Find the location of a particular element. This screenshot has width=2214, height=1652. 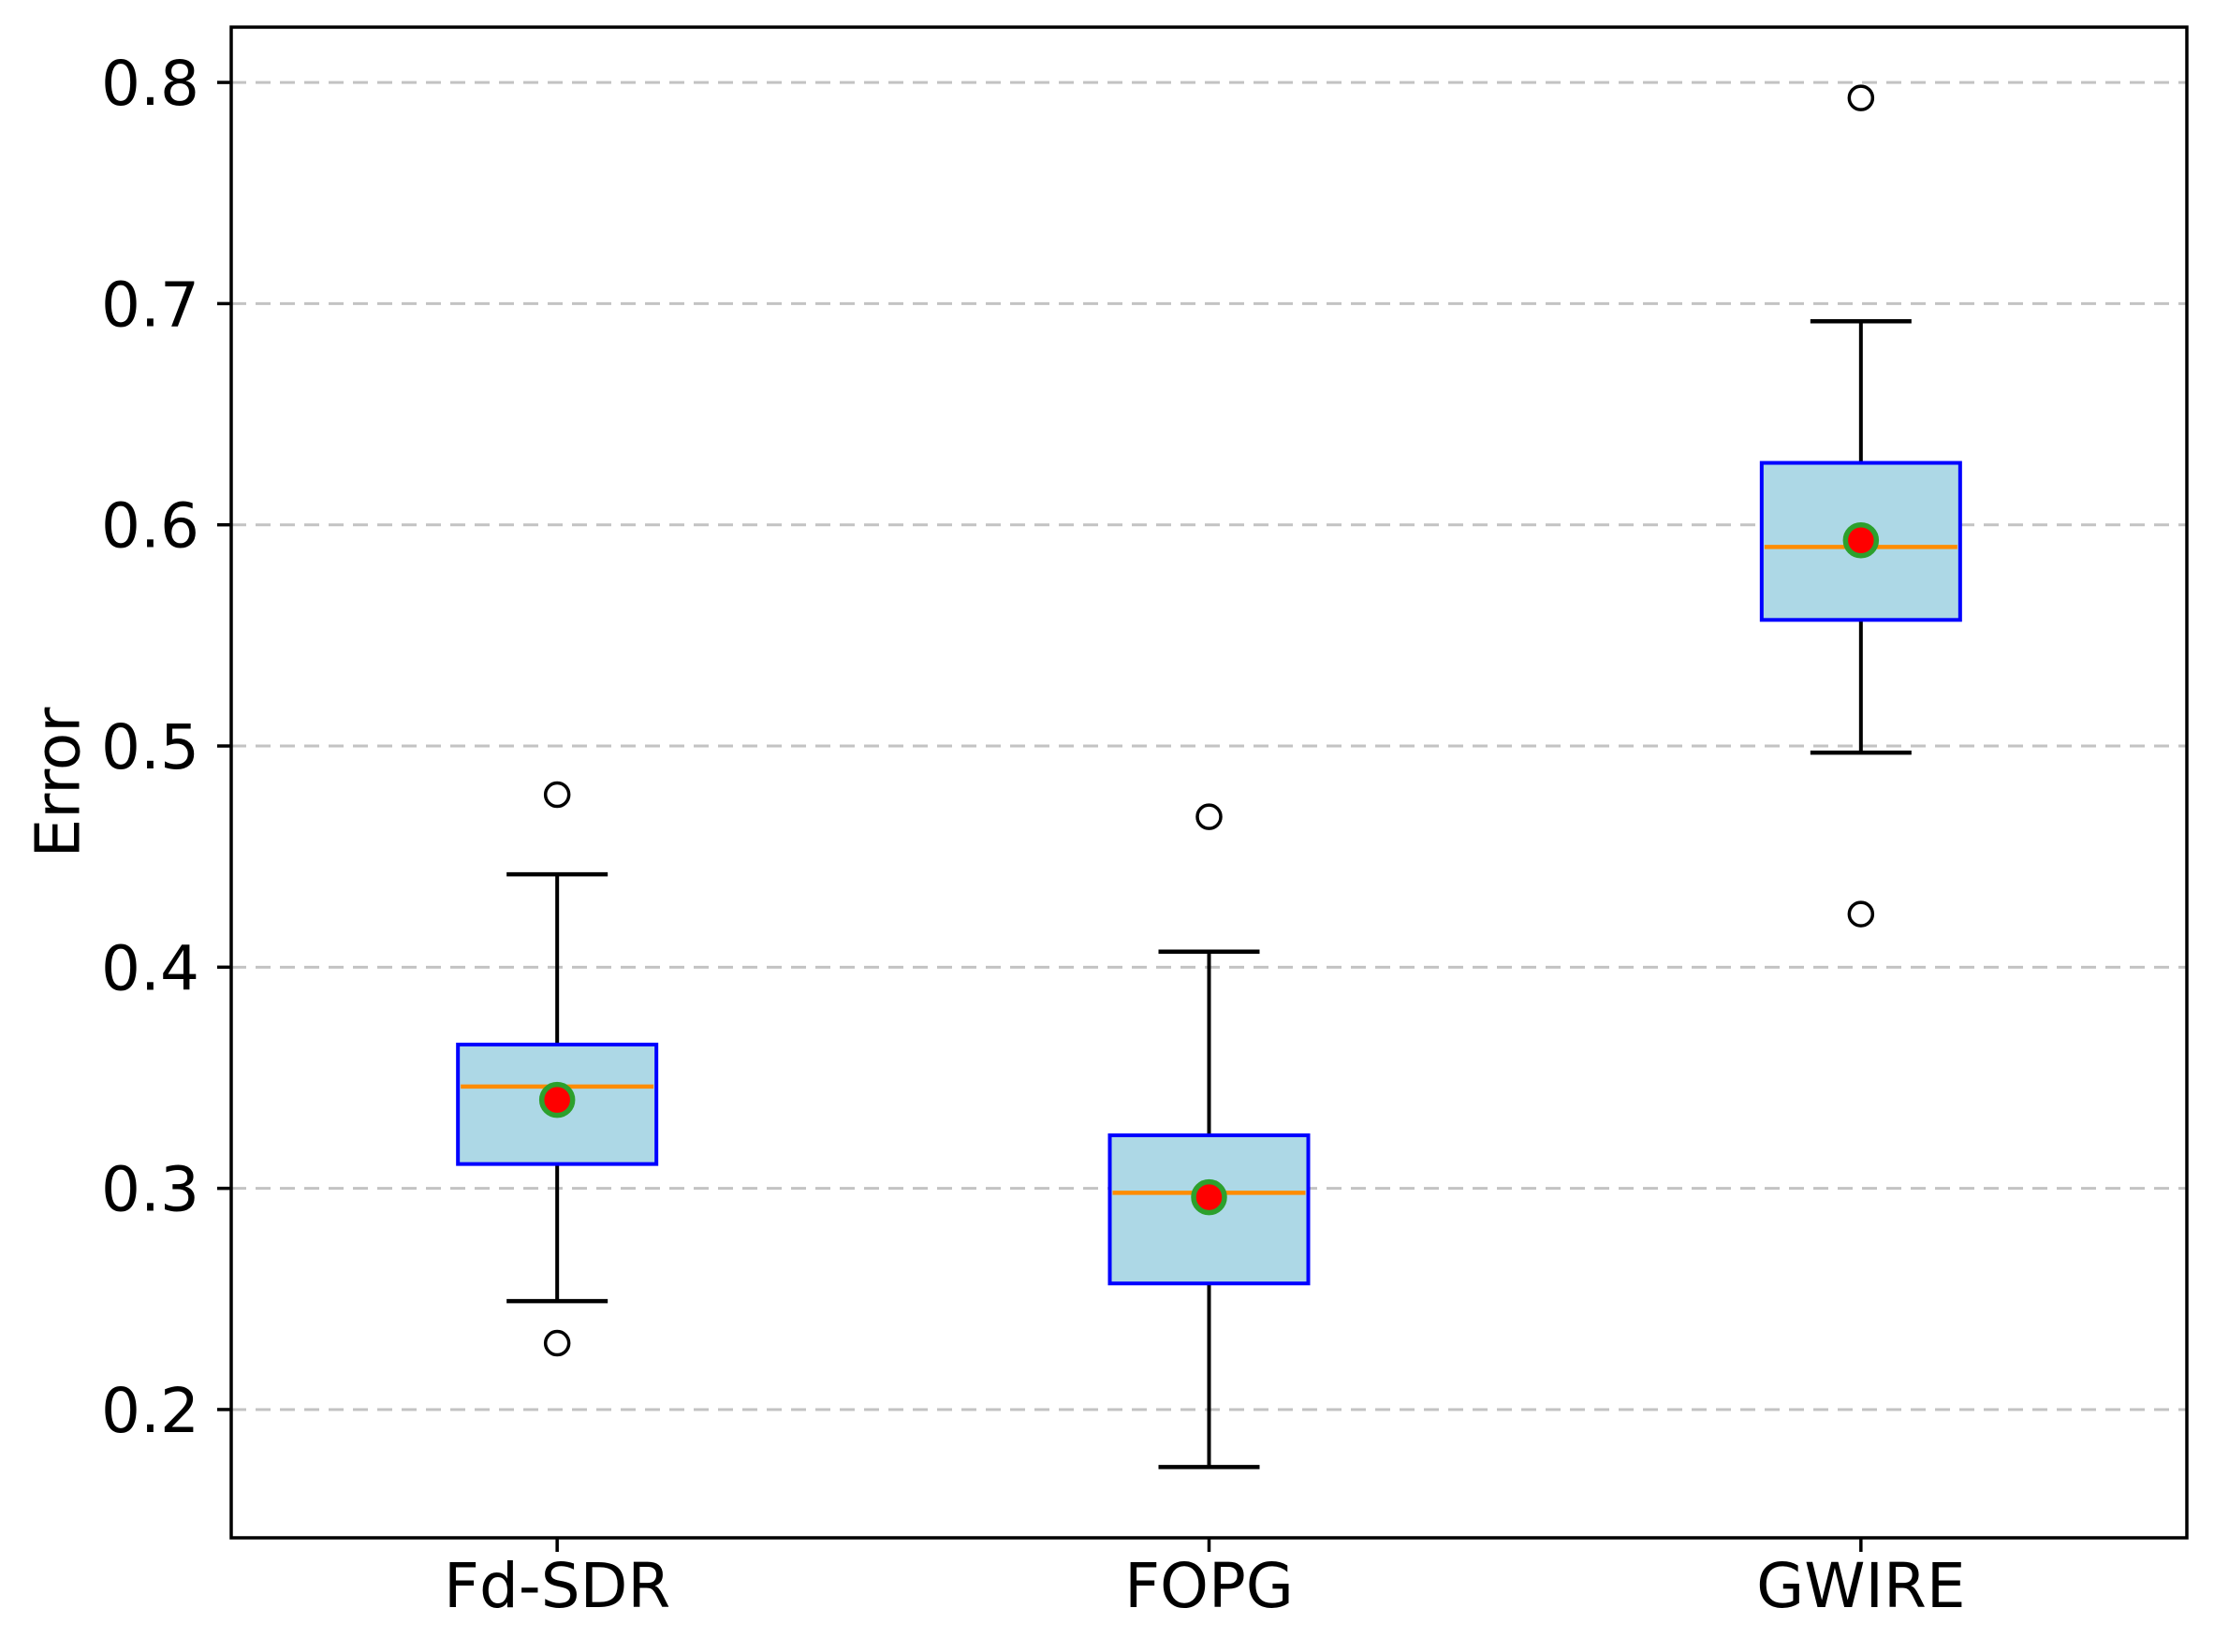

y-tick-label: 0.3 is located at coordinates (150, 1190).